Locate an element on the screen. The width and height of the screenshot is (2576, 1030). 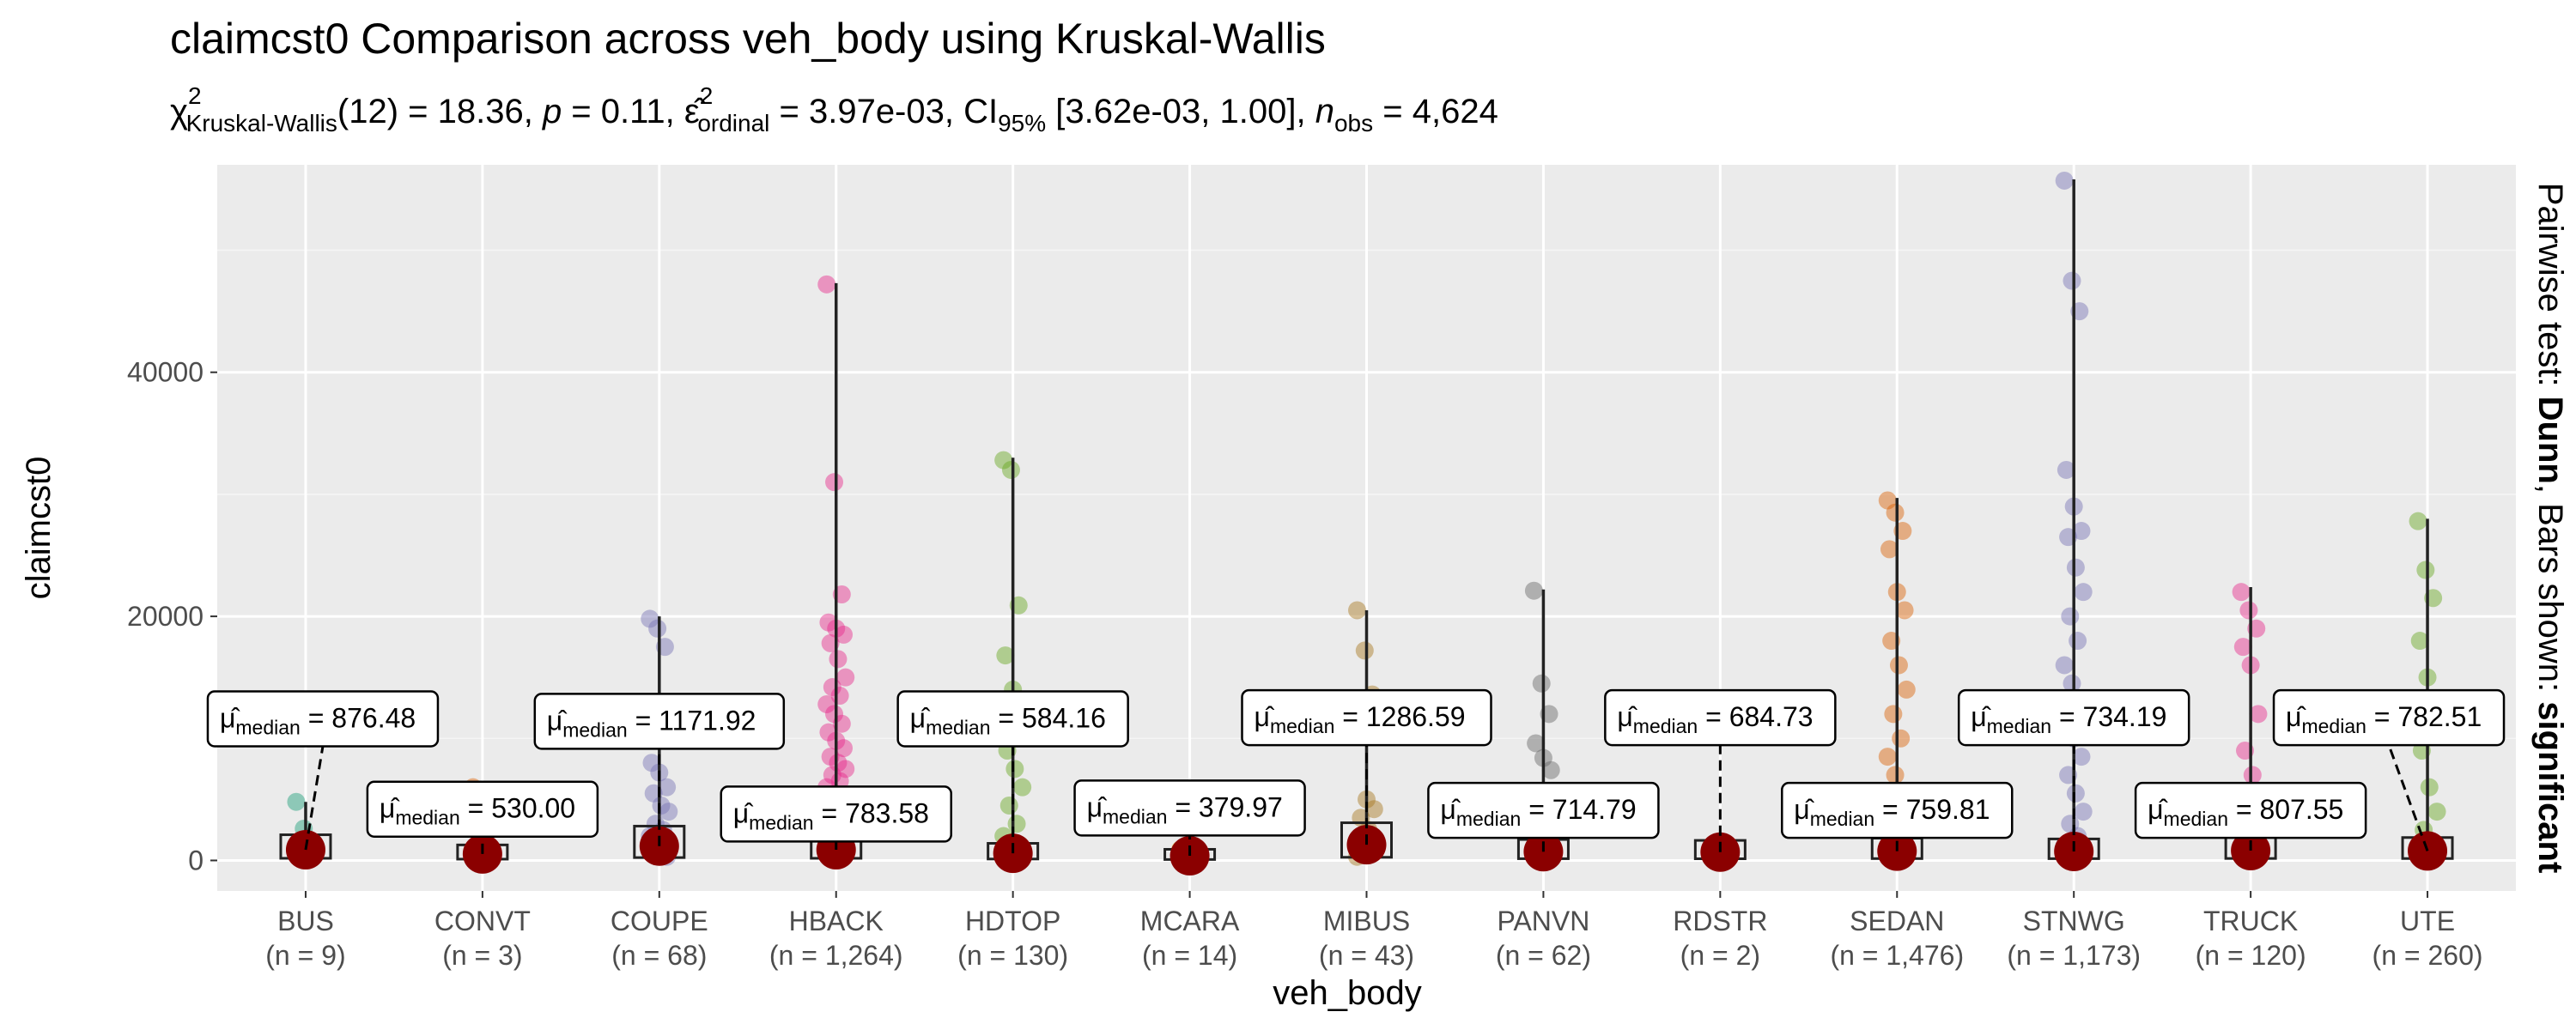
x-tick-count: (n = 130) is located at coordinates (1013, 955).